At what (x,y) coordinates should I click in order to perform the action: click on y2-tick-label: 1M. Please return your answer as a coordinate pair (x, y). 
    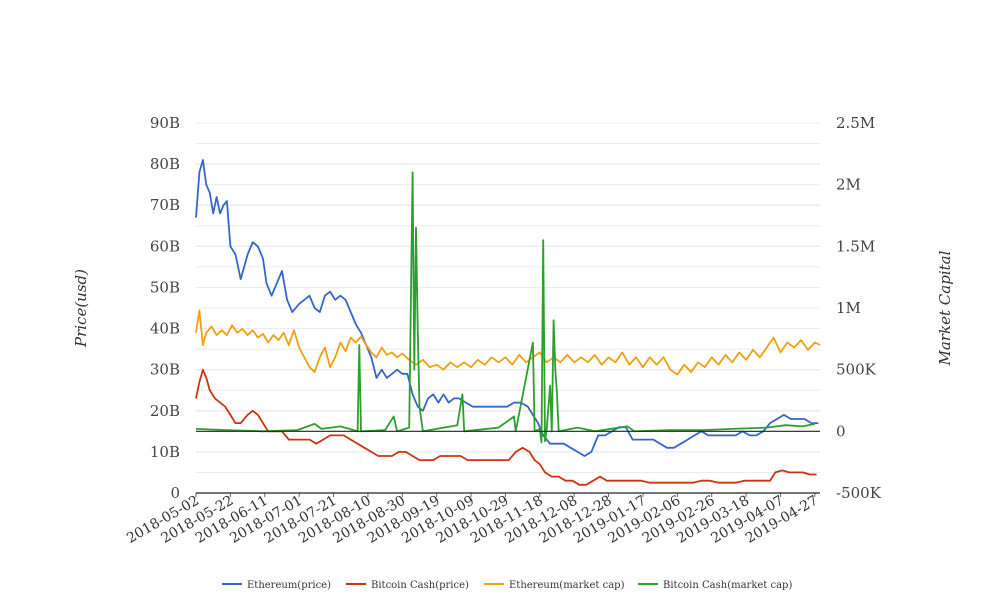
    Looking at the image, I should click on (848, 308).